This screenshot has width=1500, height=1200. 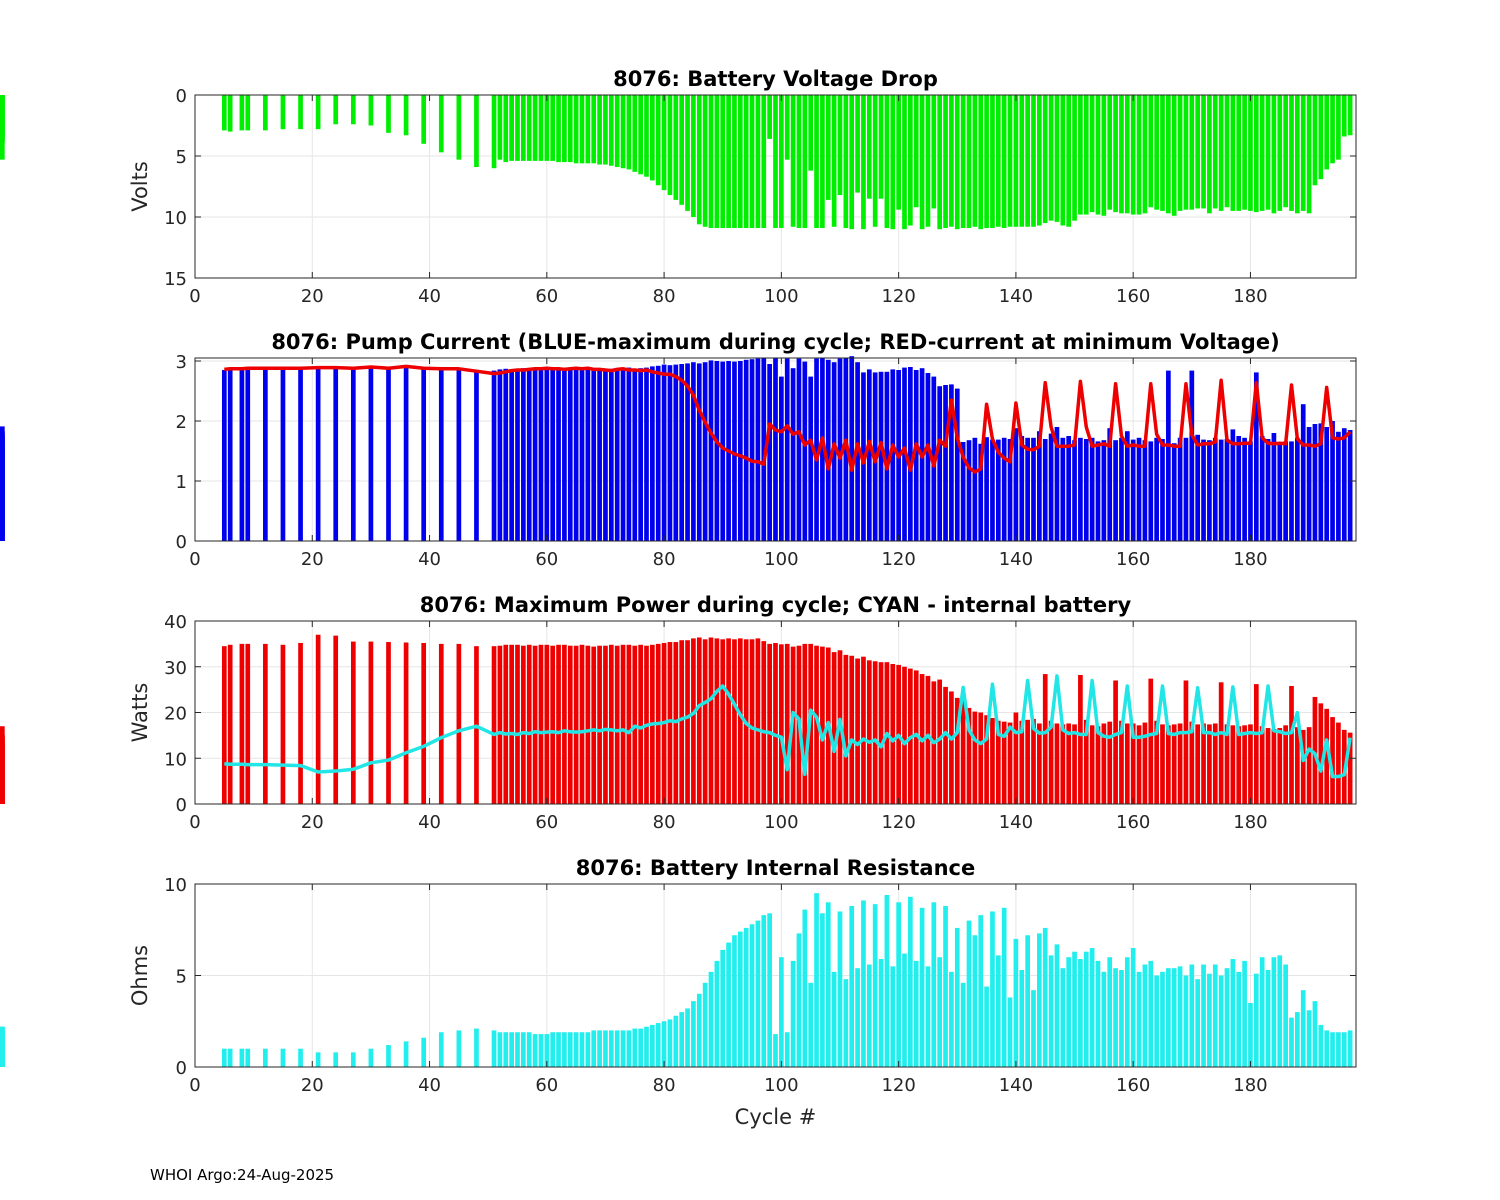 I want to click on y-tick-label: 40, so click(x=175, y=622).